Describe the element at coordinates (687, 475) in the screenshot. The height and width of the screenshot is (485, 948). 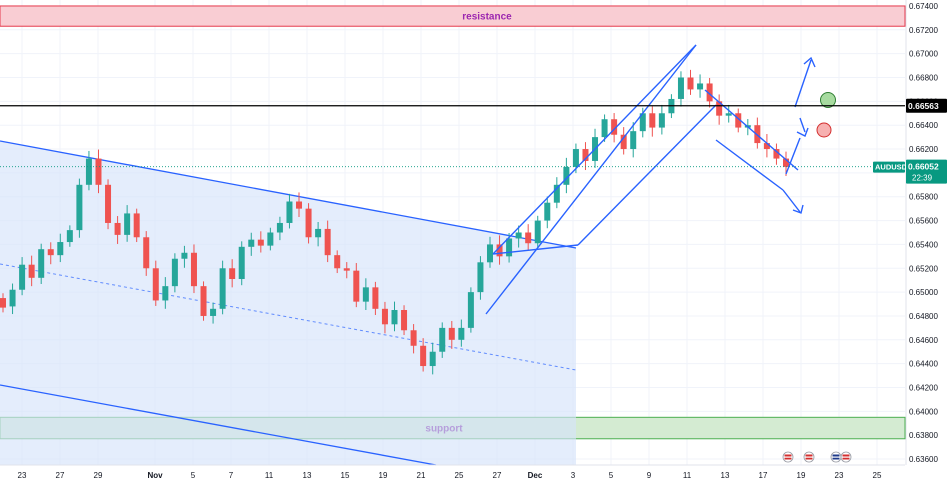
I see `time-tick-label: 11` at that location.